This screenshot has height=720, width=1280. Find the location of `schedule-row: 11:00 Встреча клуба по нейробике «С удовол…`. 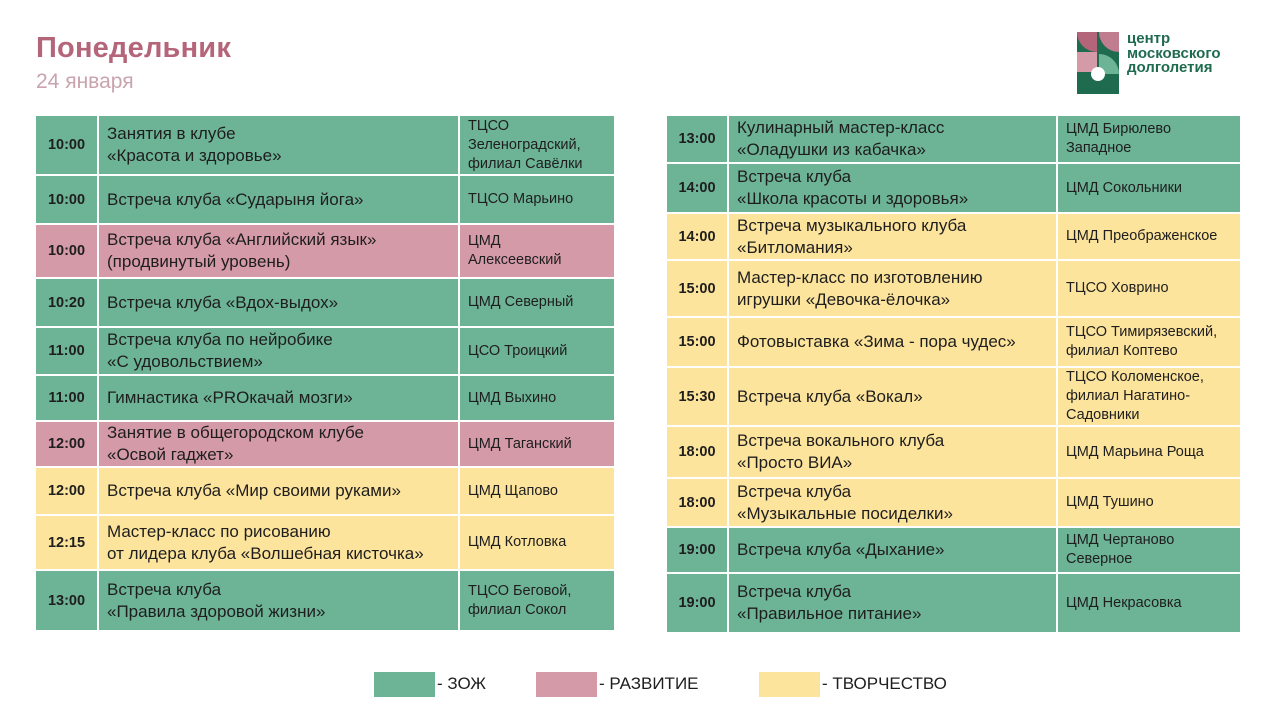

schedule-row: 11:00 Встреча клуба по нейробике «С удовол… is located at coordinates (325, 351).